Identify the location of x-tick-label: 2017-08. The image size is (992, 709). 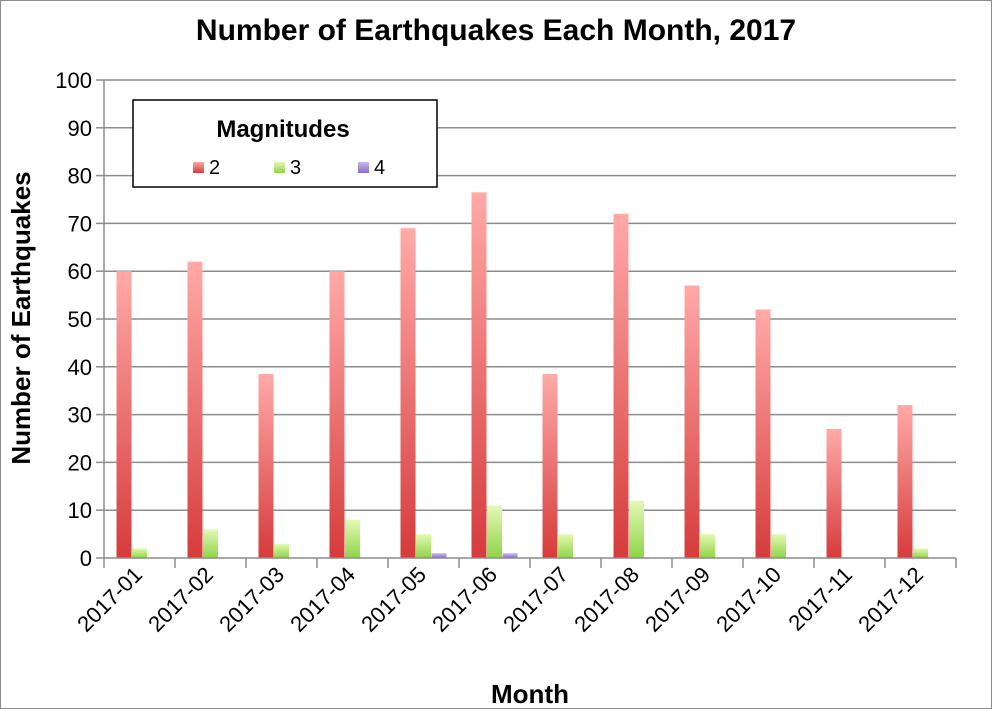
(606, 599).